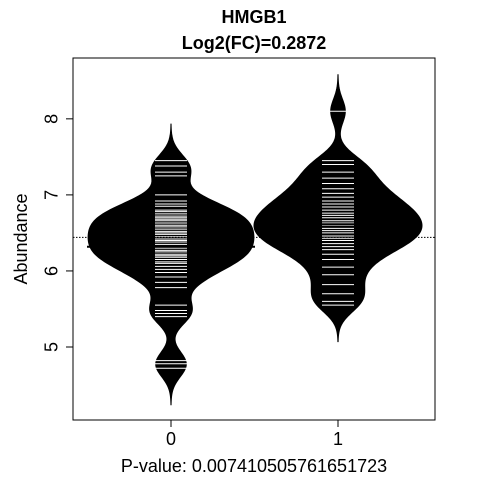 The width and height of the screenshot is (480, 485). I want to click on x-tick-label: 1, so click(338, 439).